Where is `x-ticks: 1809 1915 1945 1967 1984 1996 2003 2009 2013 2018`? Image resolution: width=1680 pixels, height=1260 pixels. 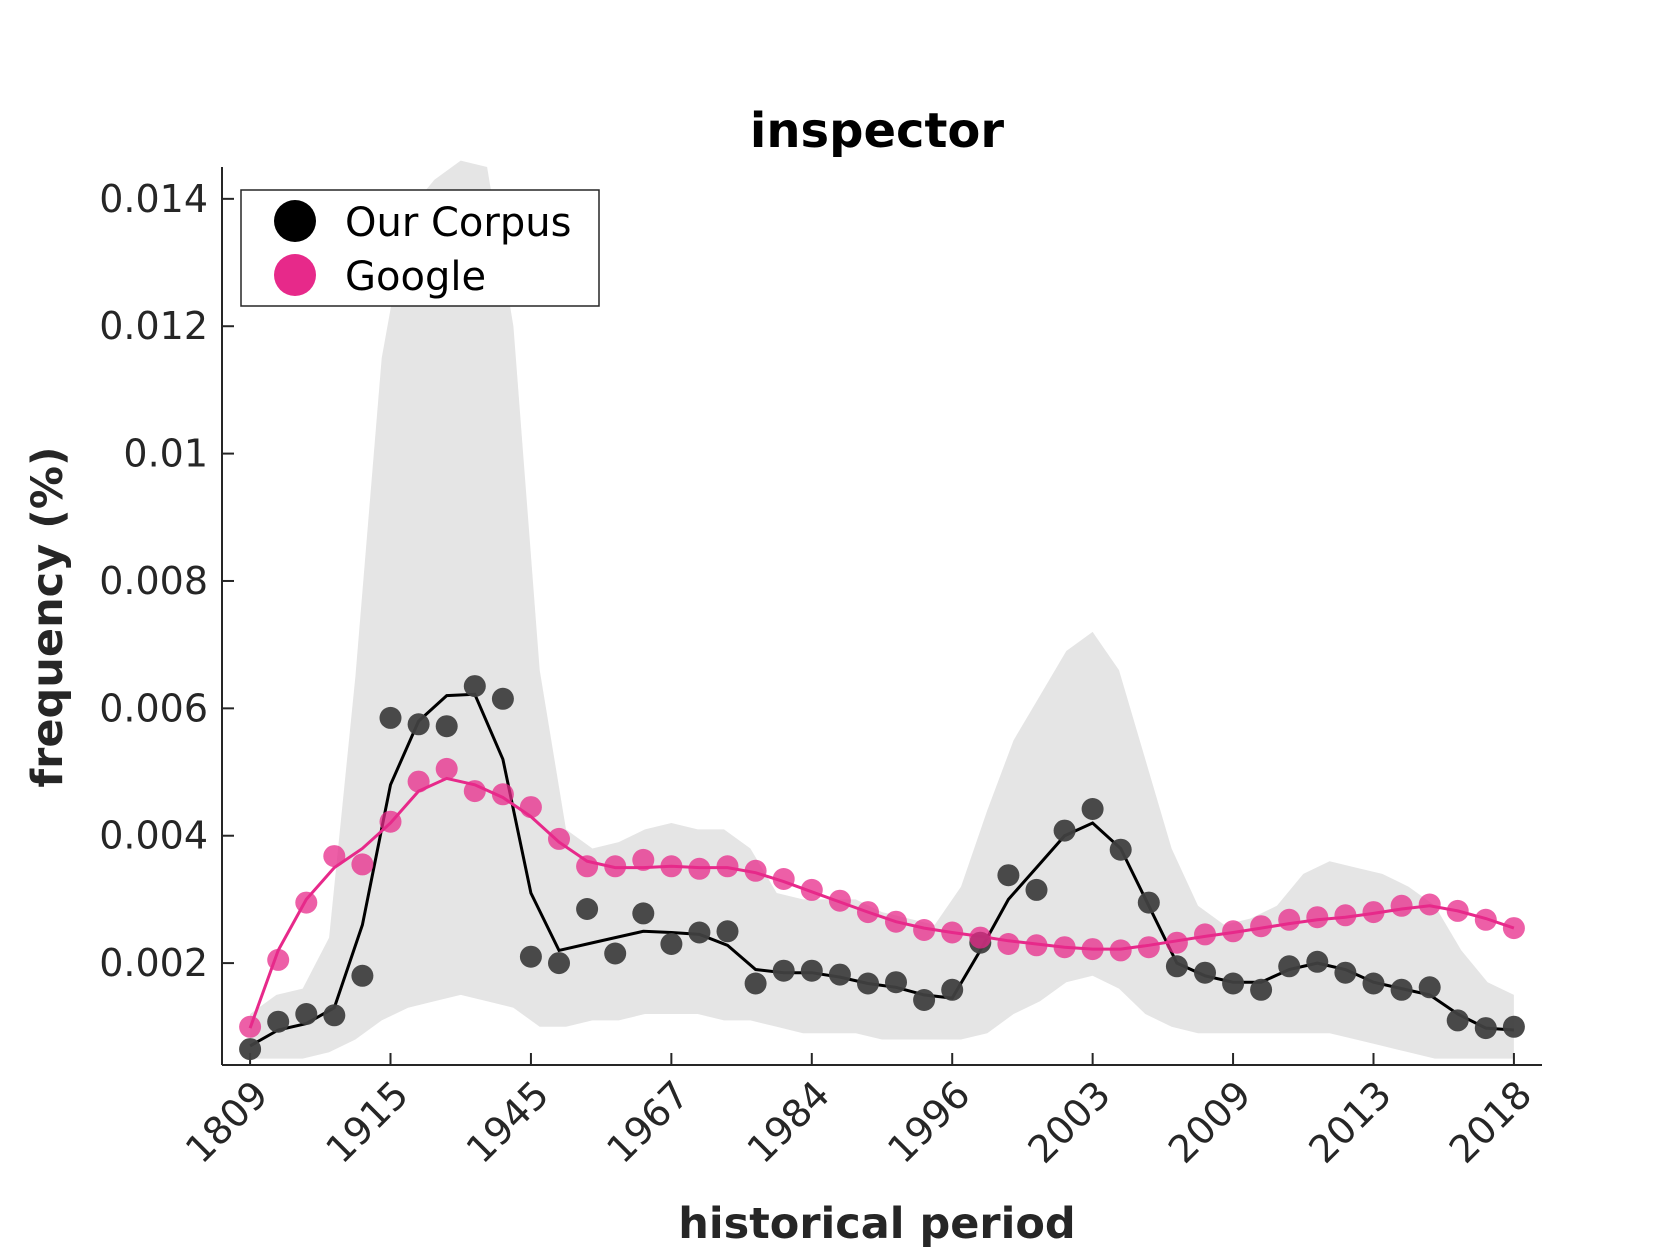 x-ticks: 1809 1915 1945 1967 1984 1996 2003 2009 2013 2018 is located at coordinates (858, 1112).